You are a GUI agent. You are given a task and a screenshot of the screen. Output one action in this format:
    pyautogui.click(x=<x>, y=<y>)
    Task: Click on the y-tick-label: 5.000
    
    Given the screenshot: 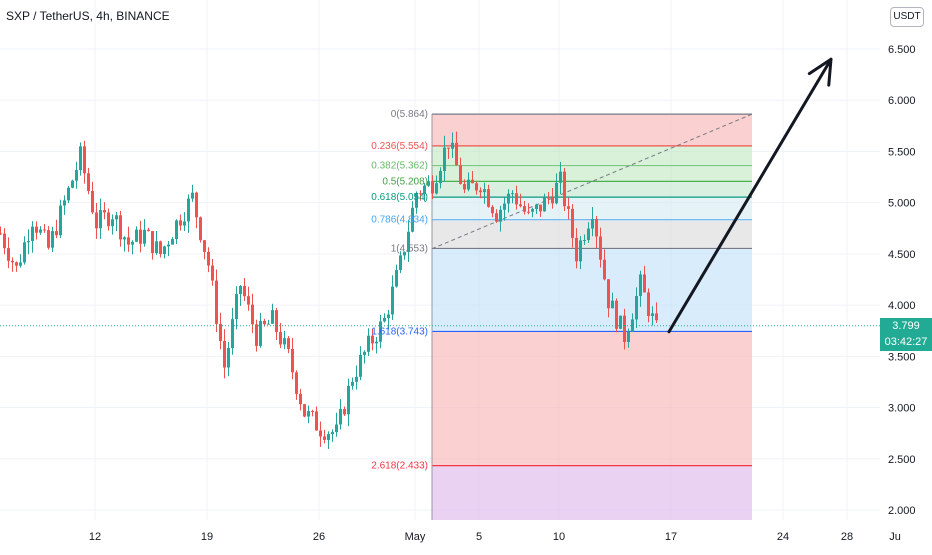 What is the action you would take?
    pyautogui.click(x=902, y=204)
    